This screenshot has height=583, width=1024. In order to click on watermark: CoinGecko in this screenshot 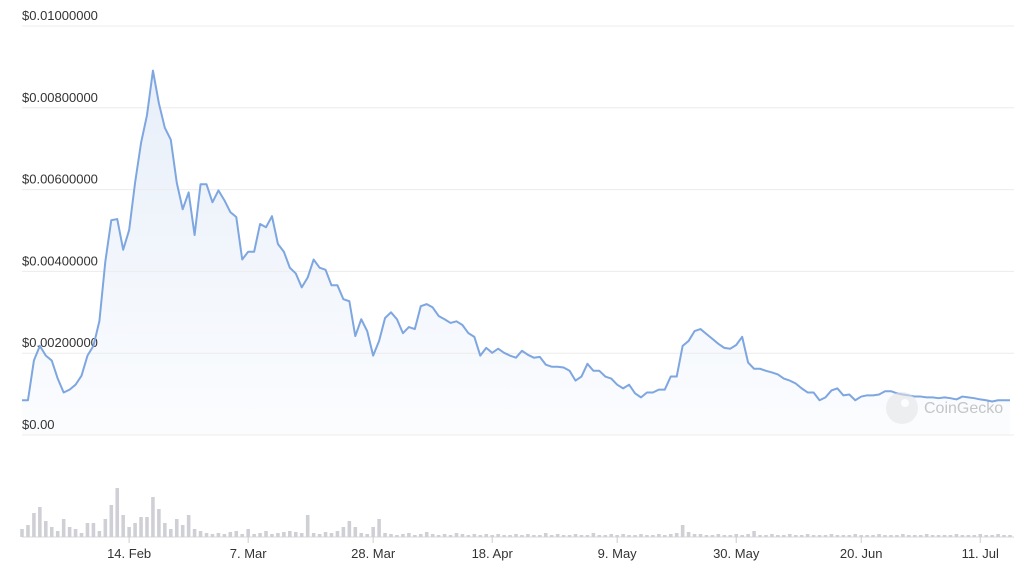, I will do `click(944, 408)`.